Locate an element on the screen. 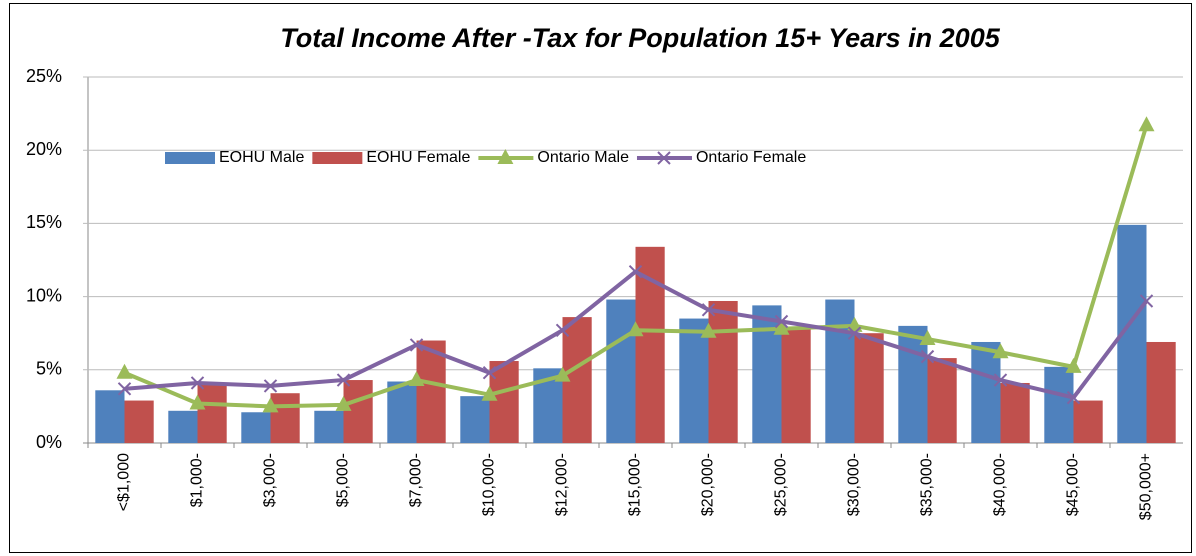  y-tick-label: 5% is located at coordinates (49, 369).